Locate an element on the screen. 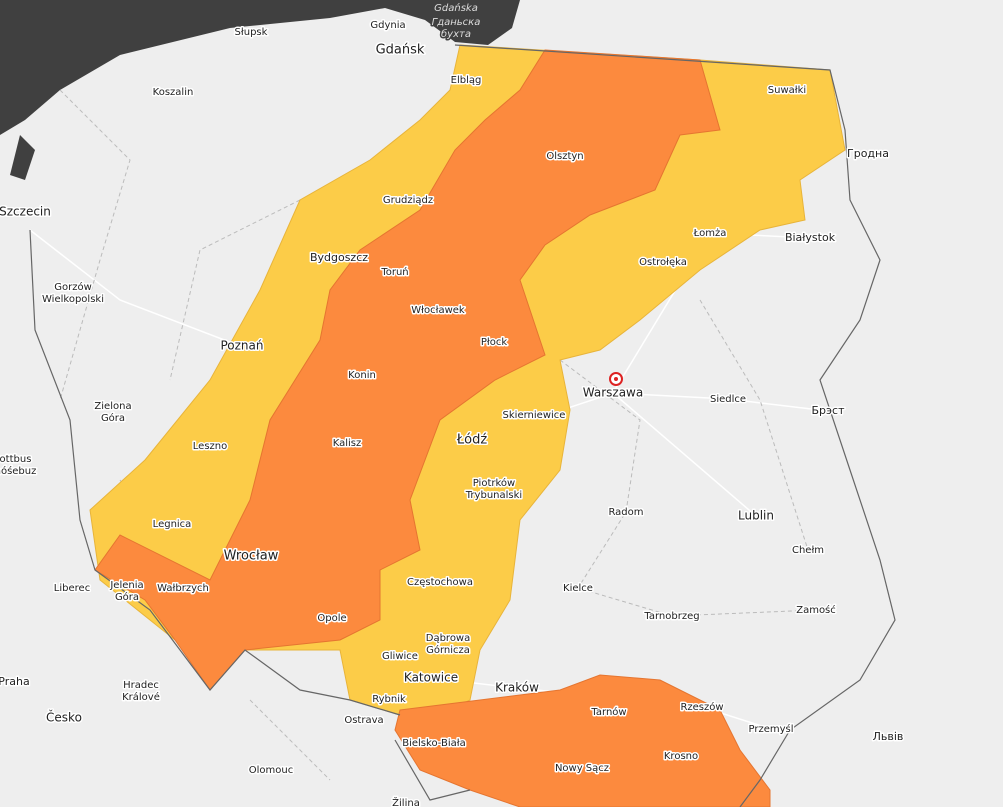 The image size is (1003, 807). place-label: Krosno is located at coordinates (681, 756).